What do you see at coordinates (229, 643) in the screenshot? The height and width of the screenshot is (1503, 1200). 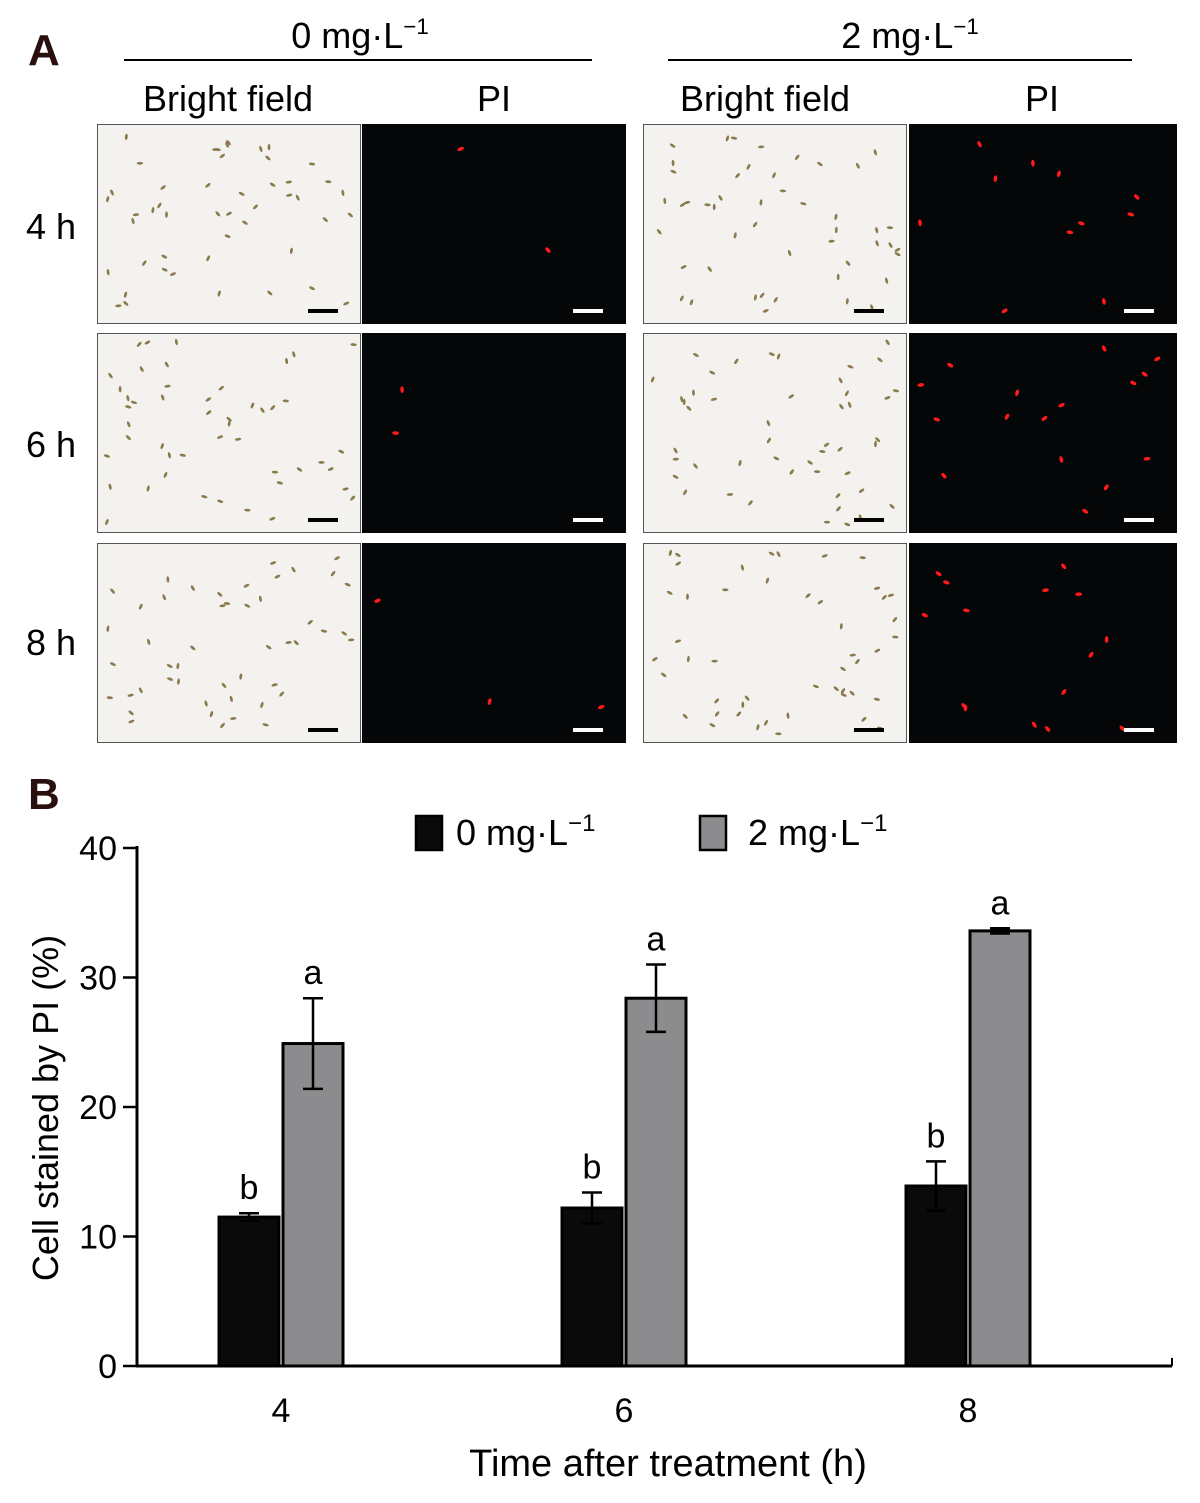 I see `micrograph-8h-bright-field-0mg` at bounding box center [229, 643].